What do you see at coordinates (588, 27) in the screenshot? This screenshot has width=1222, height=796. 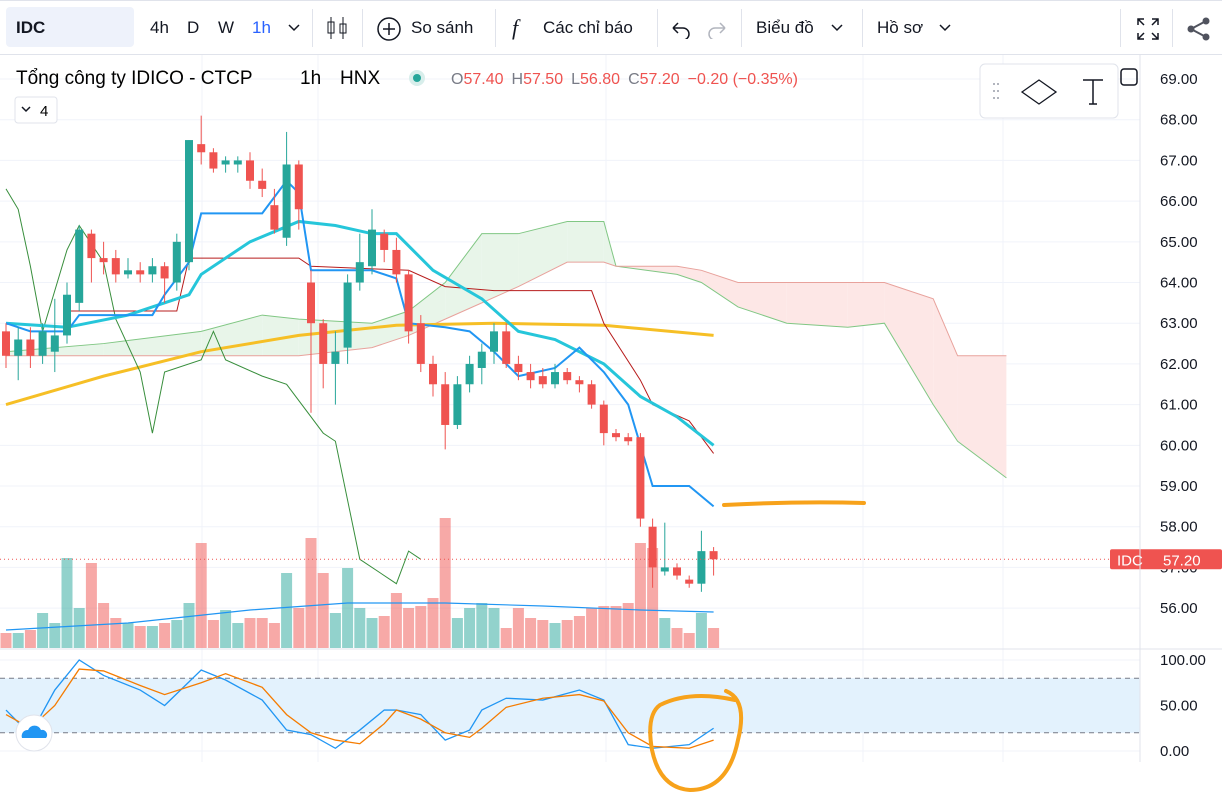 I see `indicators: Các chỉ báo` at bounding box center [588, 27].